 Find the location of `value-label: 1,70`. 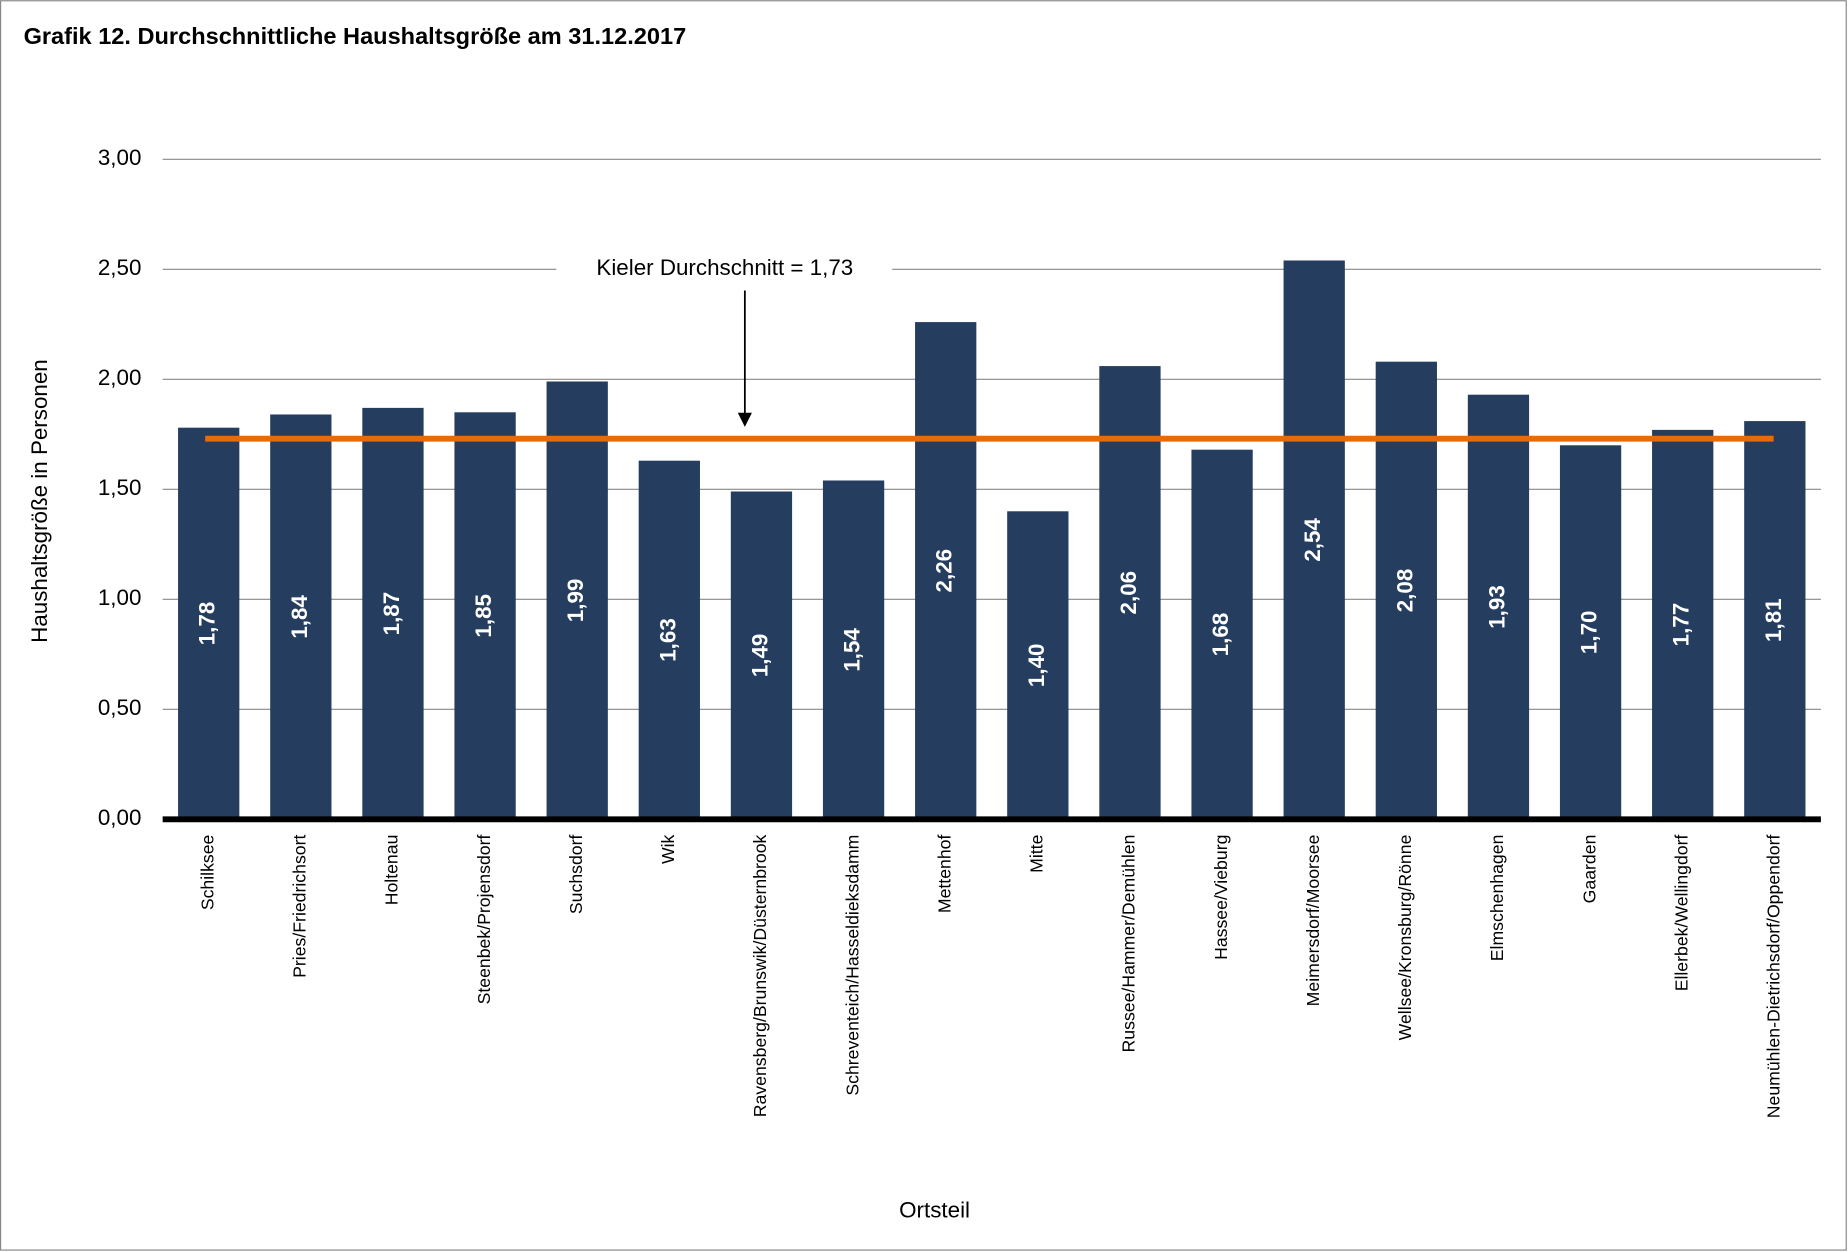

value-label: 1,70 is located at coordinates (1589, 633).